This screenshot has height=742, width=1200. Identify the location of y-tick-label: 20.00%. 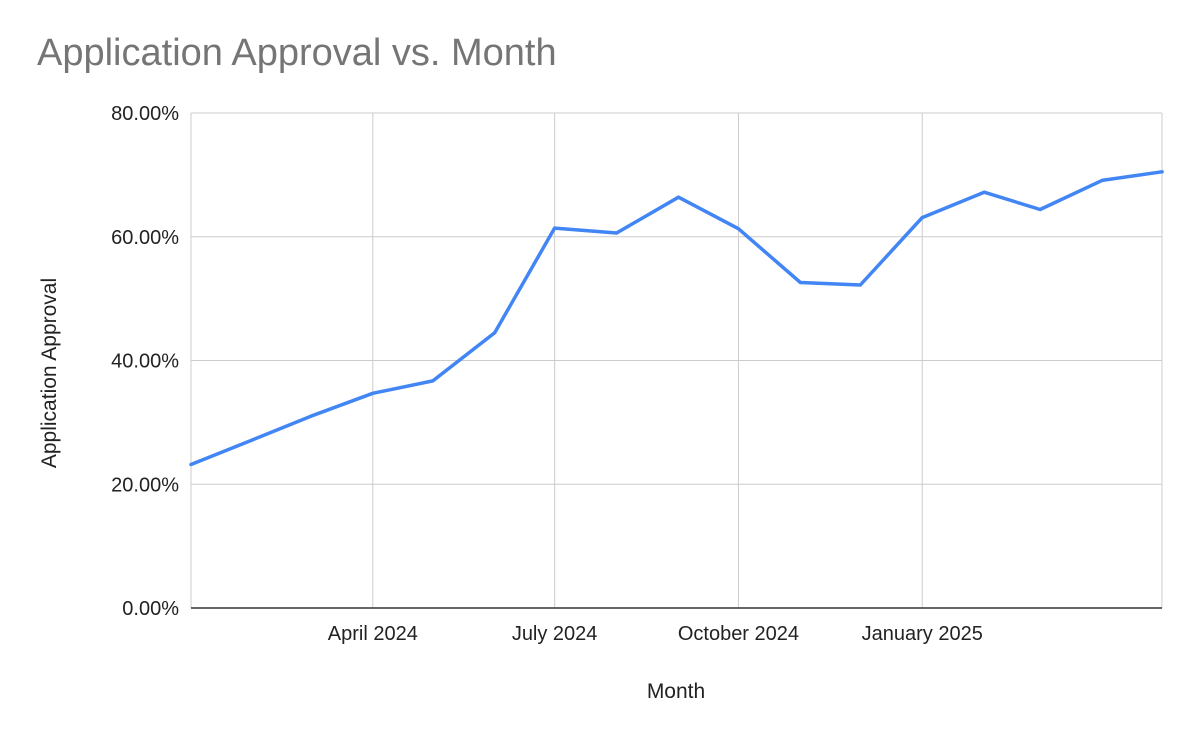
(145, 485).